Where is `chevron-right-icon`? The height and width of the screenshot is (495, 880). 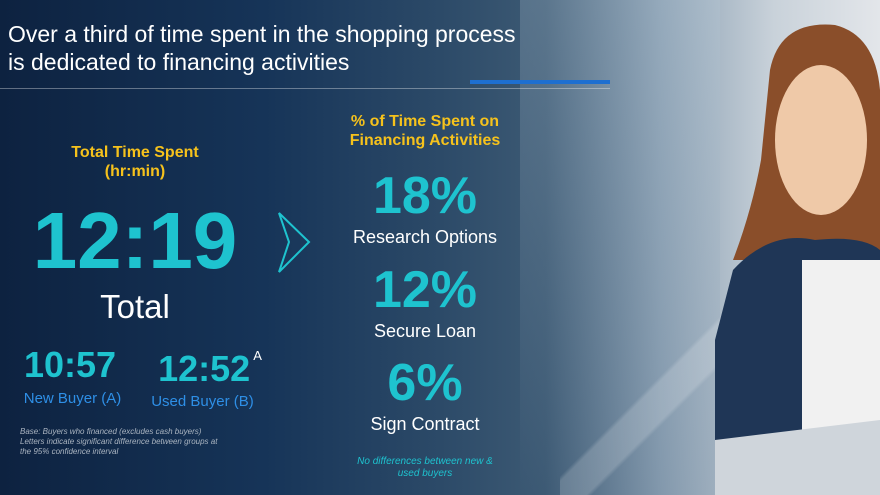 chevron-right-icon is located at coordinates (294, 242).